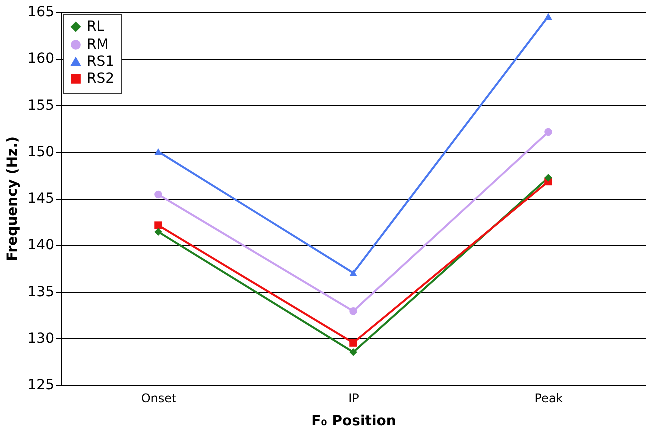  I want to click on y-tick-label: 130, so click(41, 338).